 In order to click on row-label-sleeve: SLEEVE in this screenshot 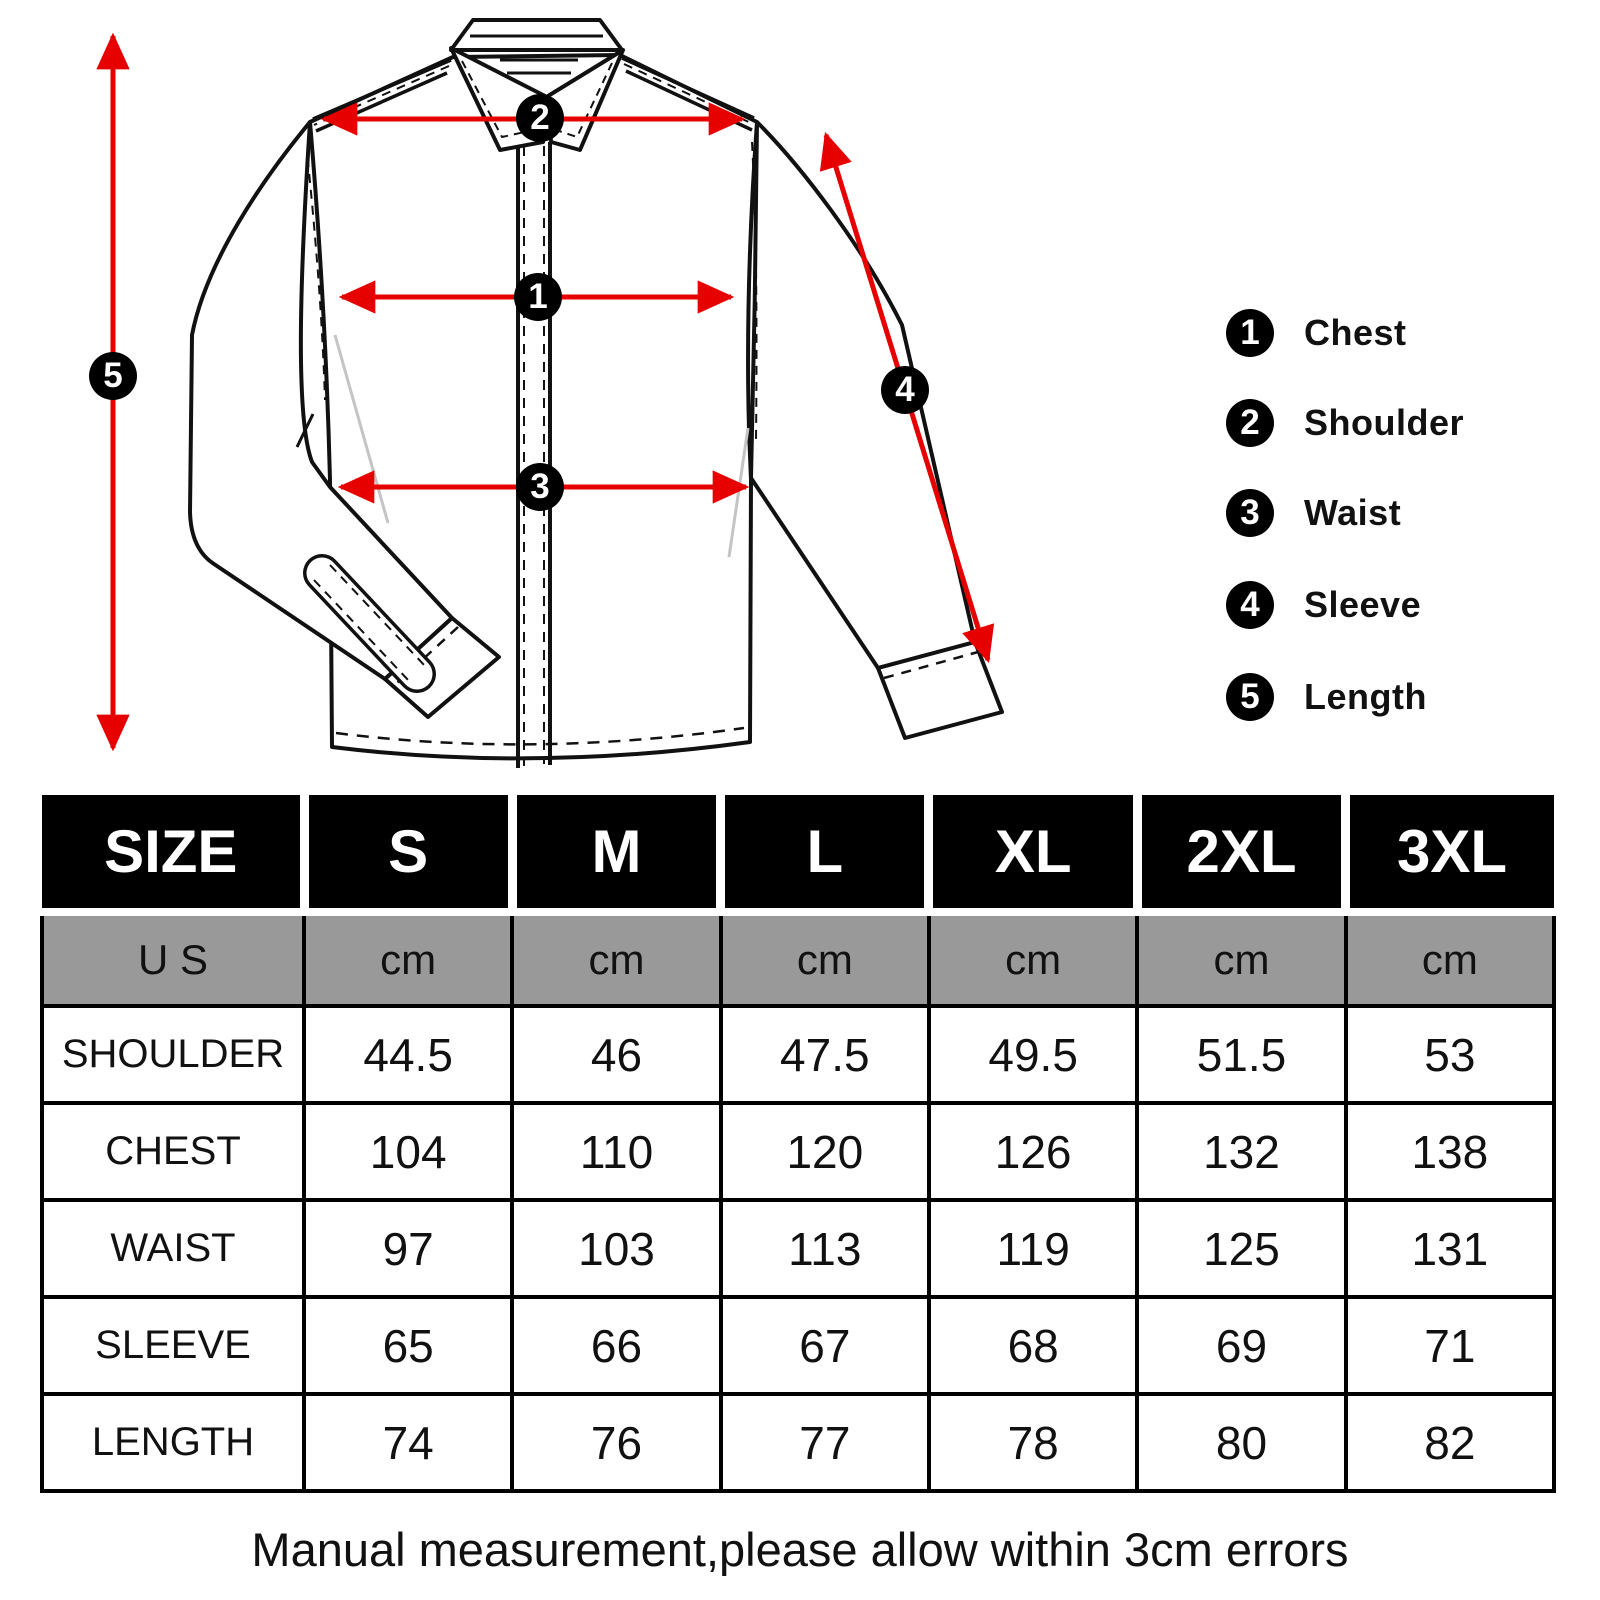, I will do `click(173, 1345)`.